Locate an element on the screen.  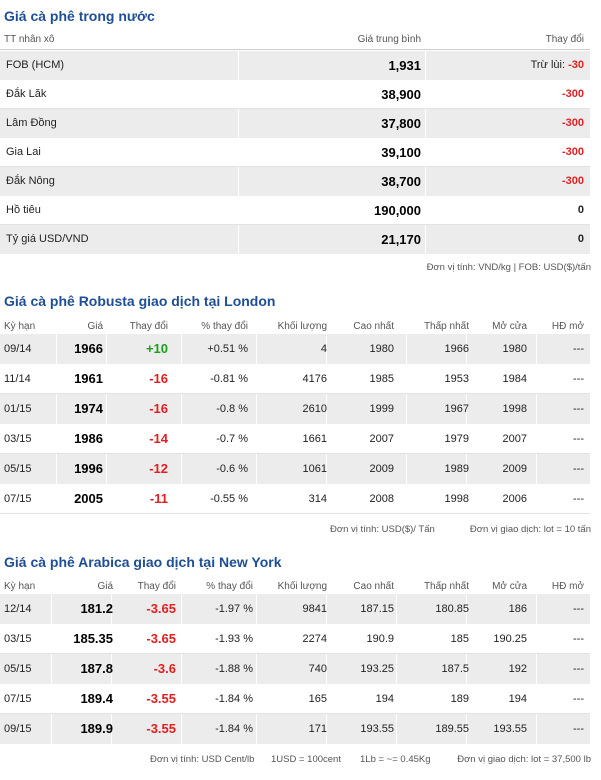
london-row-change: -11 is located at coordinates (158, 498).